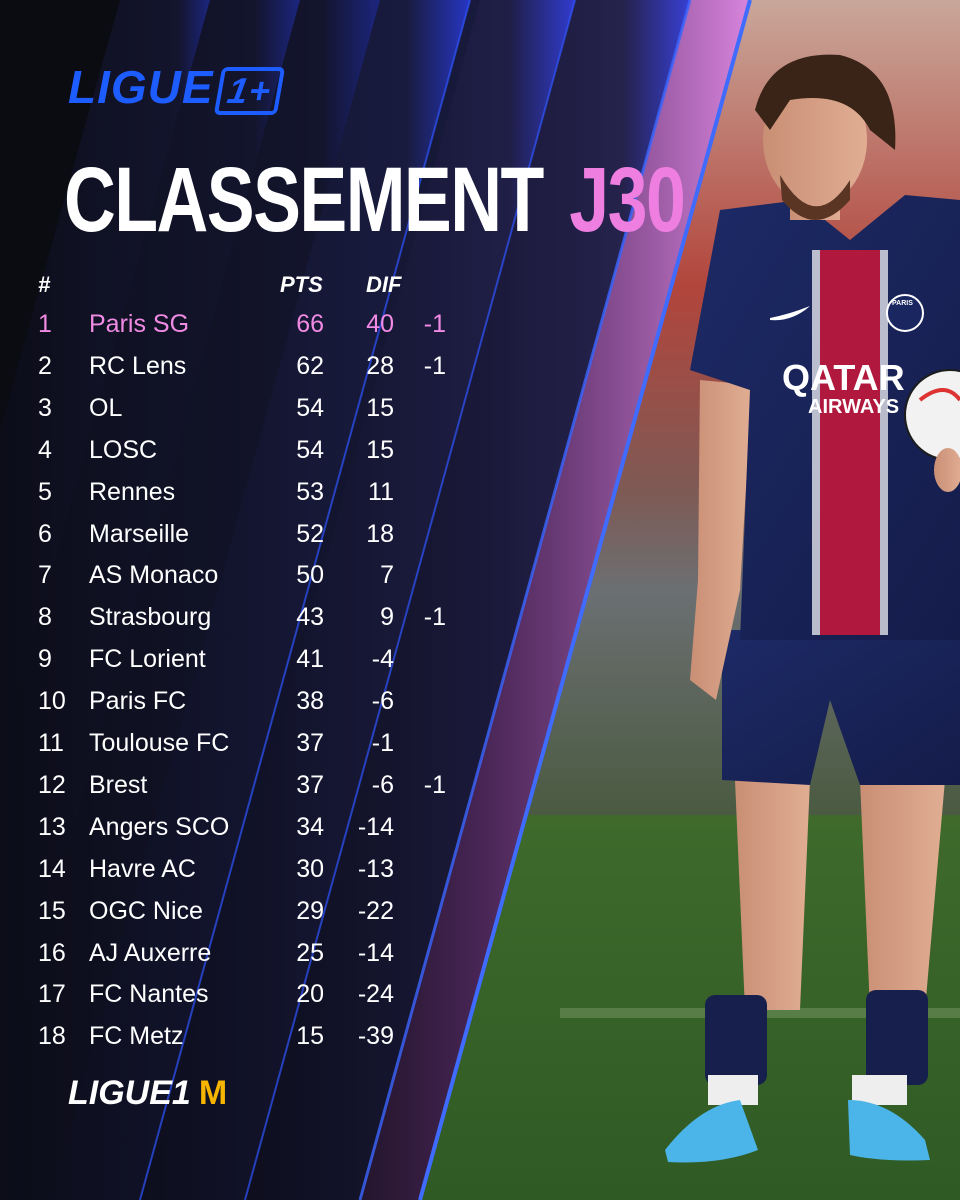 This screenshot has width=960, height=1200. Describe the element at coordinates (52, 784) in the screenshot. I see `row-rank: 12` at that location.